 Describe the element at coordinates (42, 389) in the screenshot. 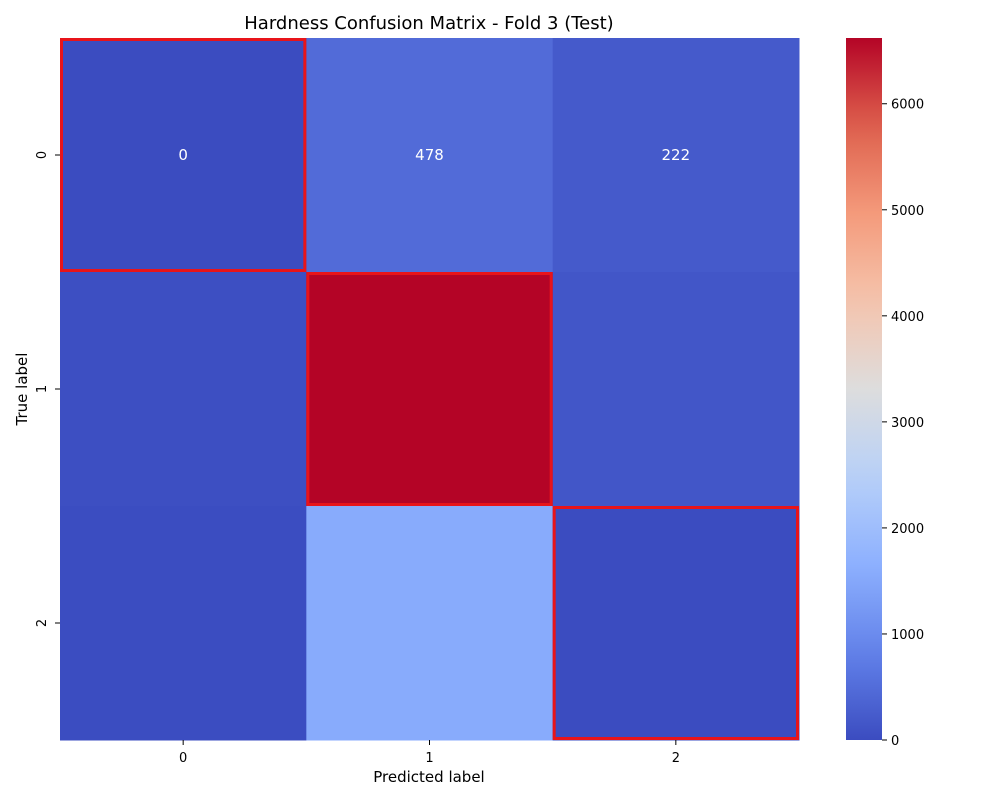

I see `y-tick-label-1: 1` at that location.